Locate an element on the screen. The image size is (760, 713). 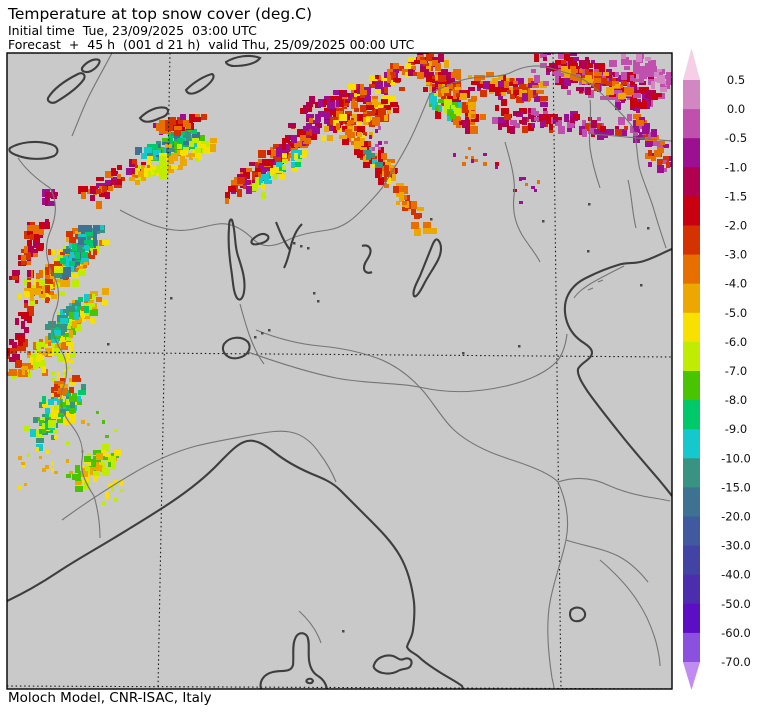
border-switzerland-italy is located at coordinates (275, 170).